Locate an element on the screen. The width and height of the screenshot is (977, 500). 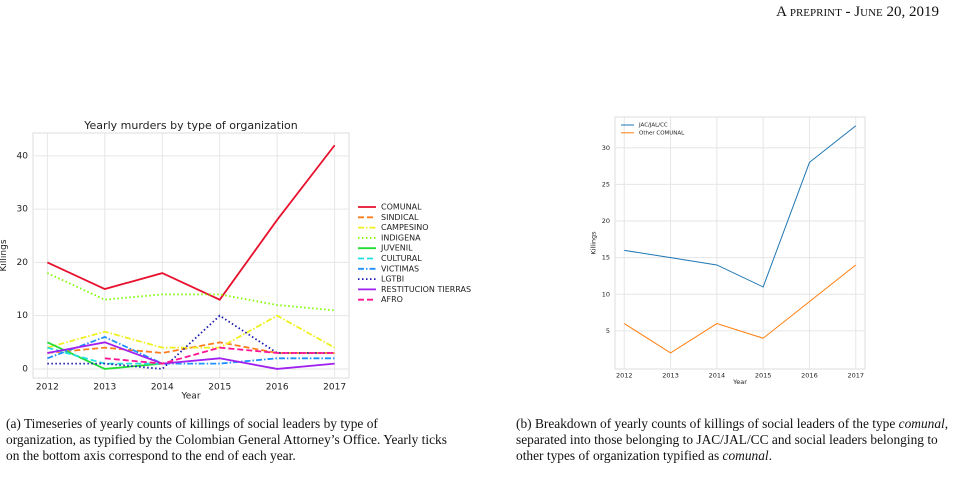
legend-label: CULTURAL is located at coordinates (401, 258).